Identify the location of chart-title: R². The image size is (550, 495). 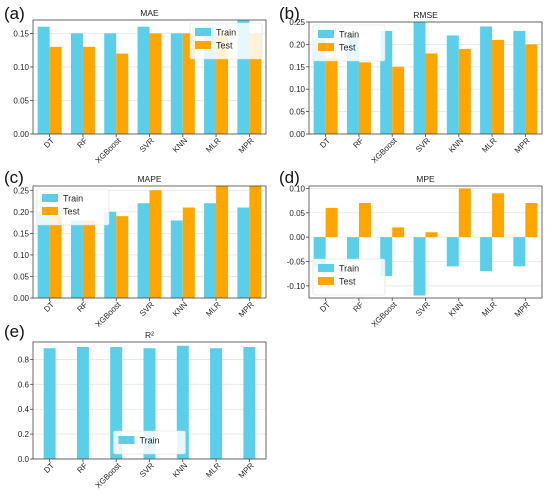
(149, 335).